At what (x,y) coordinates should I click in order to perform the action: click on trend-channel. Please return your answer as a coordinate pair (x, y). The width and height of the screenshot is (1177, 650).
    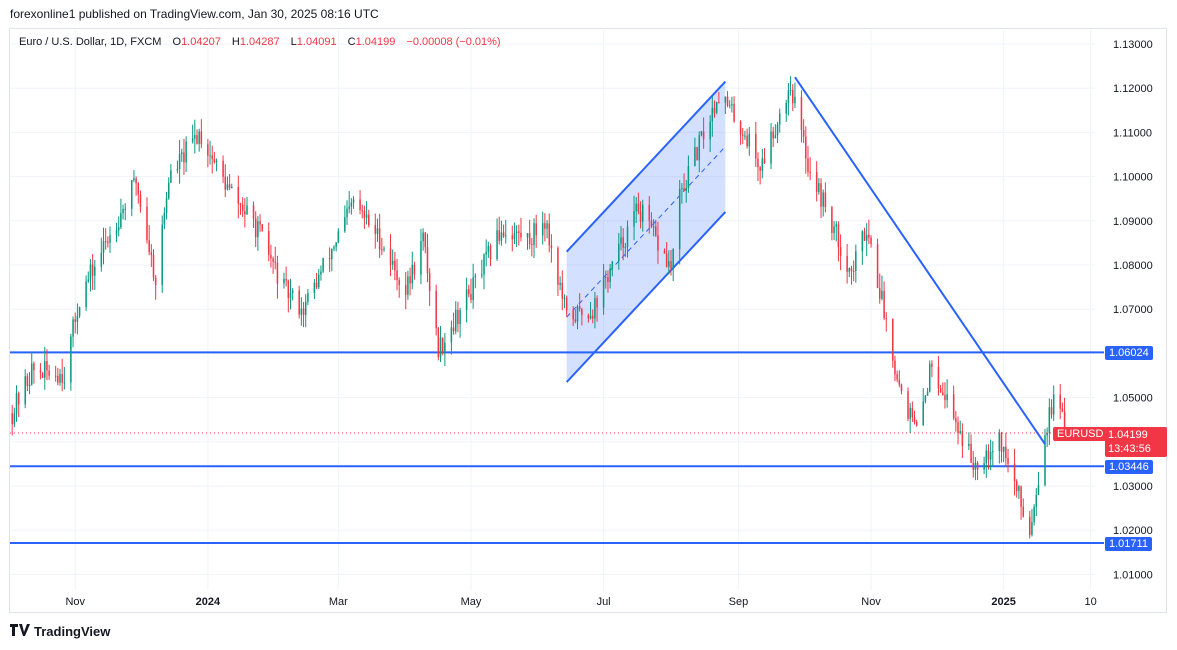
    Looking at the image, I should click on (646, 231).